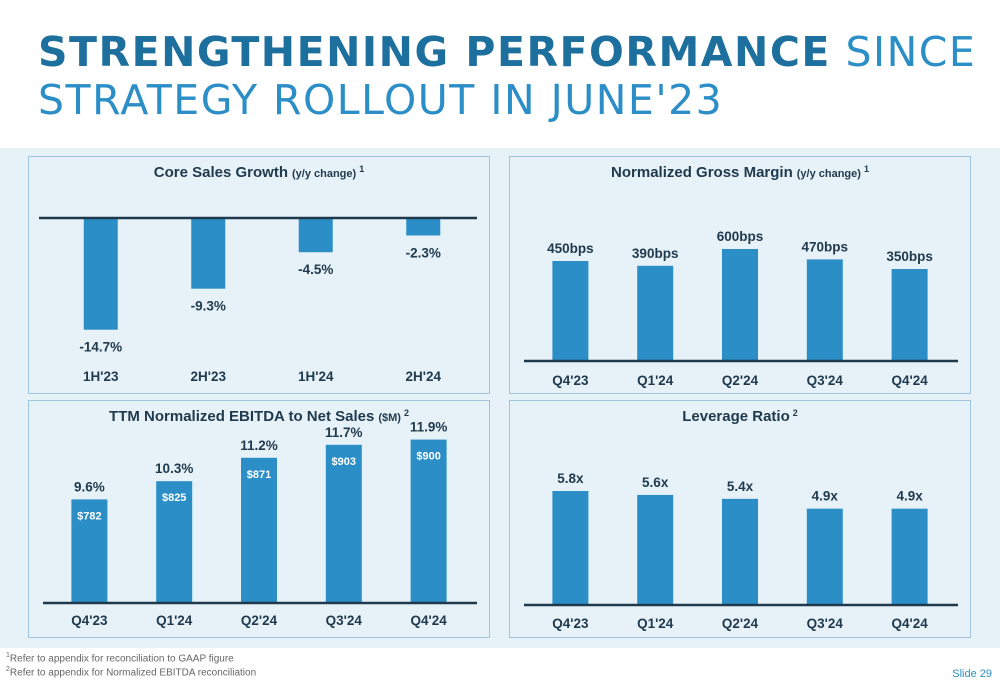  What do you see at coordinates (570, 478) in the screenshot?
I see `data-label: 5.8x` at bounding box center [570, 478].